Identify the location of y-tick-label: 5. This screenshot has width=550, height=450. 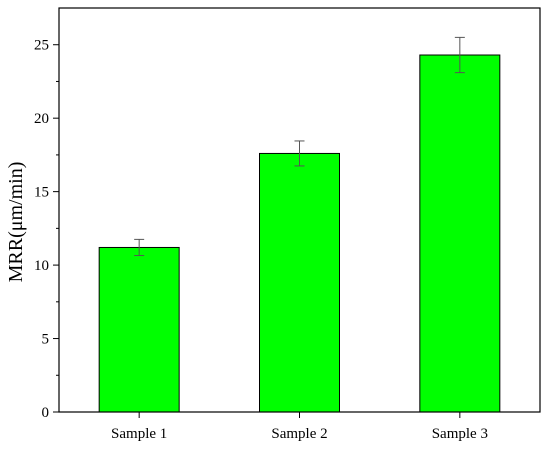
(46, 340).